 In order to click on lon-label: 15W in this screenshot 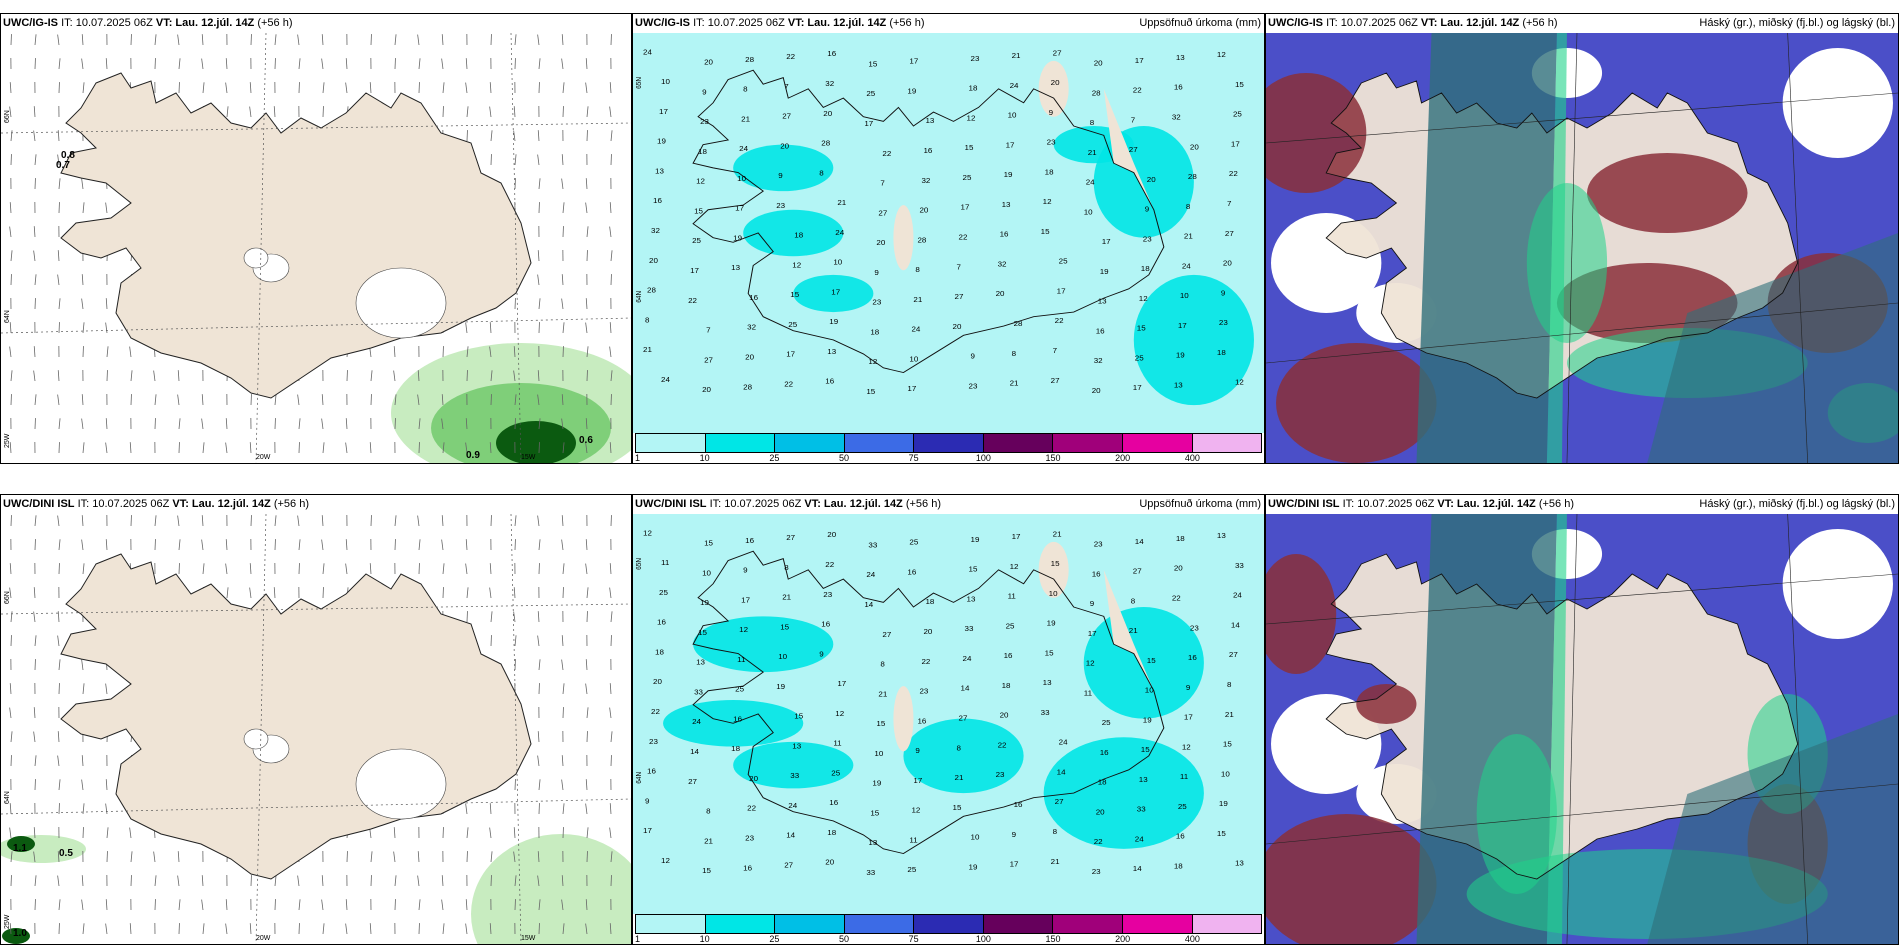, I will do `click(528, 938)`.